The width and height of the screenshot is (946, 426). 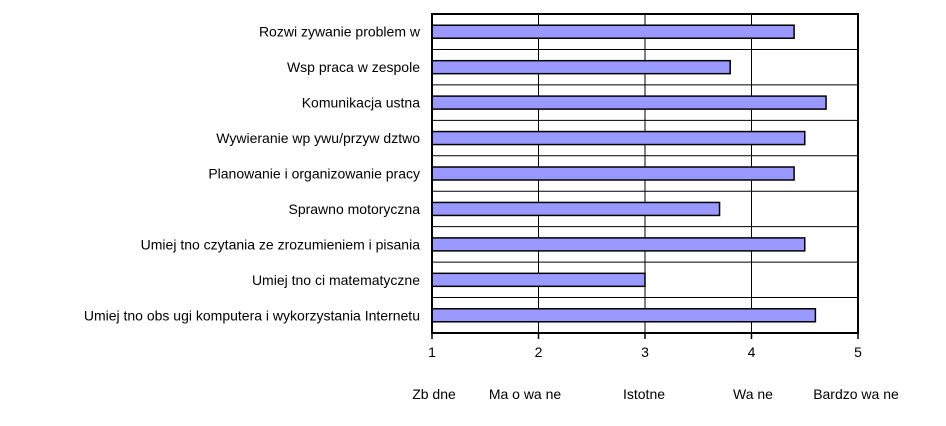 What do you see at coordinates (314, 174) in the screenshot?
I see `category-label: Planowanie i organizowanie pracy` at bounding box center [314, 174].